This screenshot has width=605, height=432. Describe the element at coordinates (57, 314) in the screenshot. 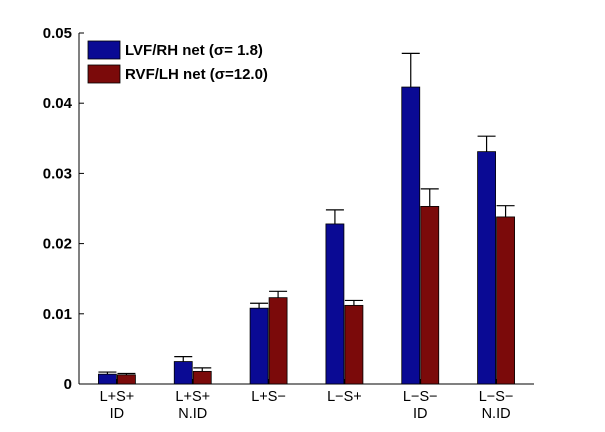

I see `y-tick-label: 0.01` at that location.